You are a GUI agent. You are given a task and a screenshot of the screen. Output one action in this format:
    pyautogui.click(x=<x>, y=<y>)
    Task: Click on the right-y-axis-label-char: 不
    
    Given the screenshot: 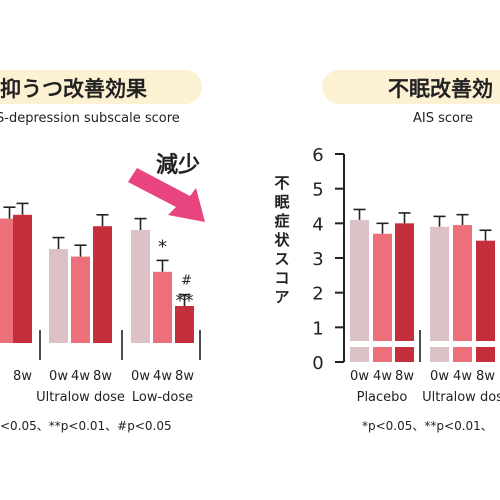 What is the action you would take?
    pyautogui.click(x=281, y=183)
    